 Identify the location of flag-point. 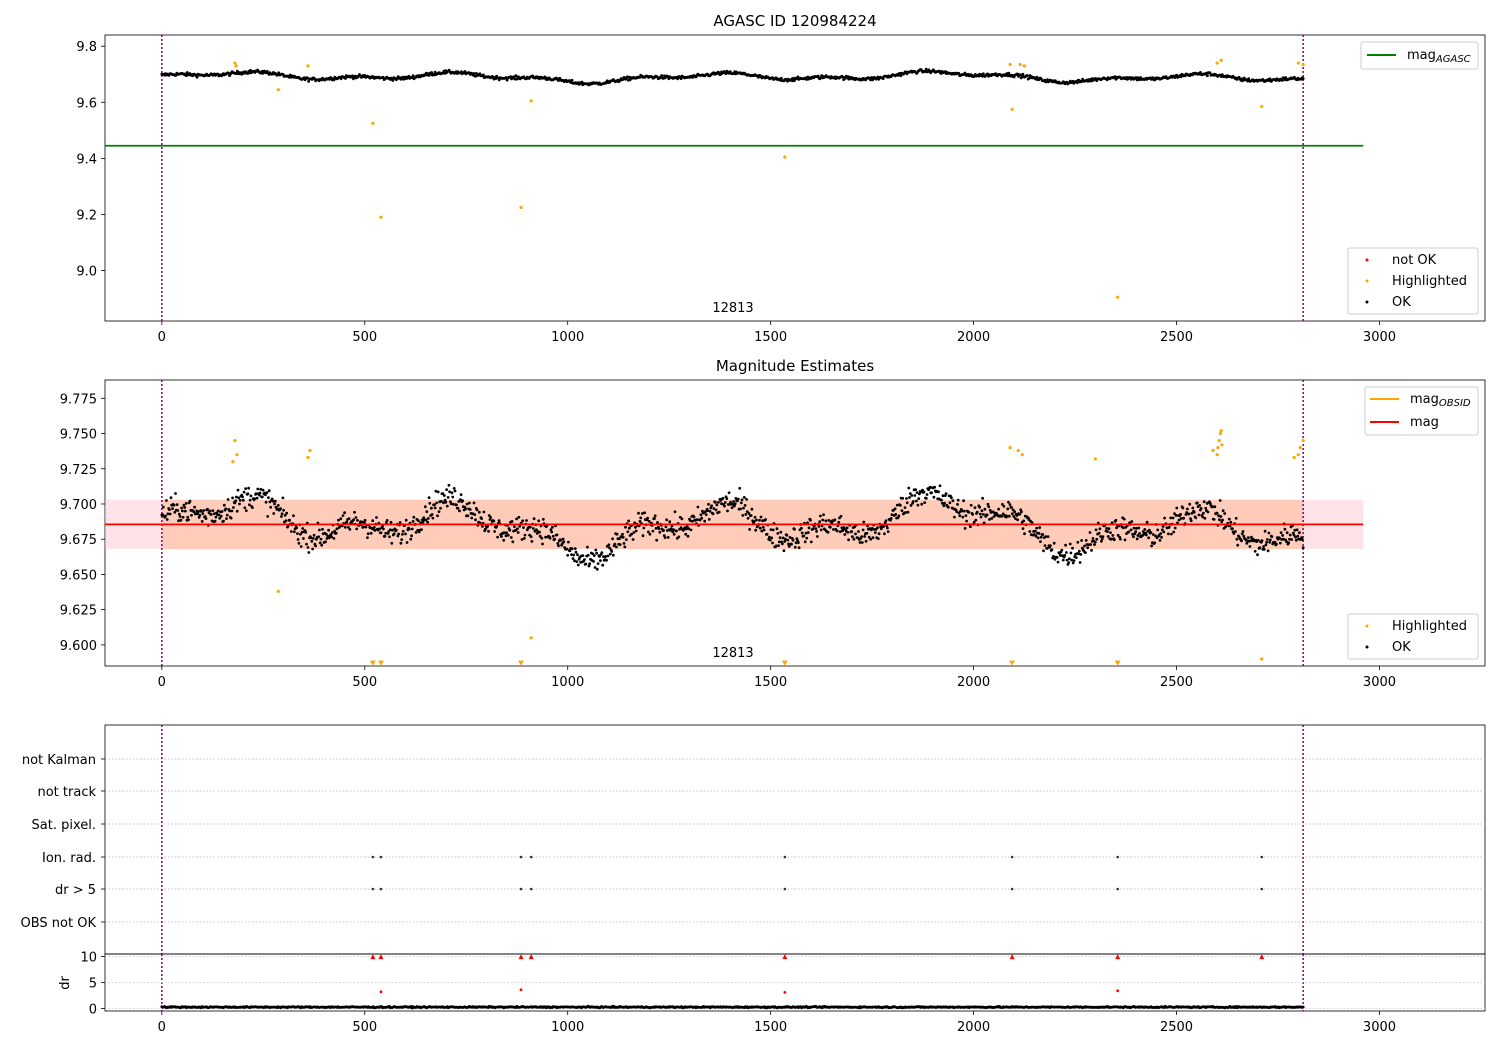
(1012, 889).